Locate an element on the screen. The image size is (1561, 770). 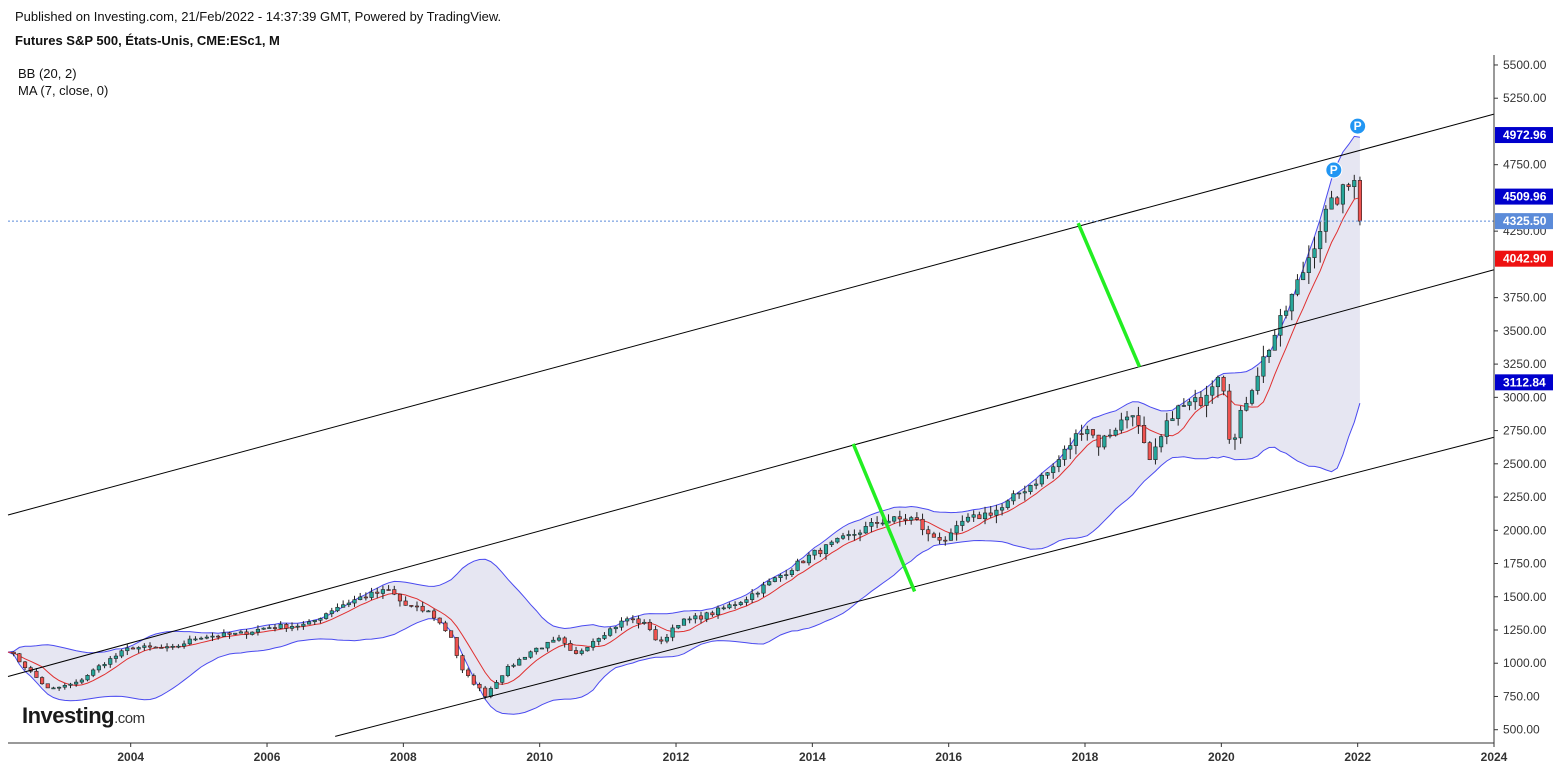
price-tick-label: 3250.00 is located at coordinates (1525, 364).